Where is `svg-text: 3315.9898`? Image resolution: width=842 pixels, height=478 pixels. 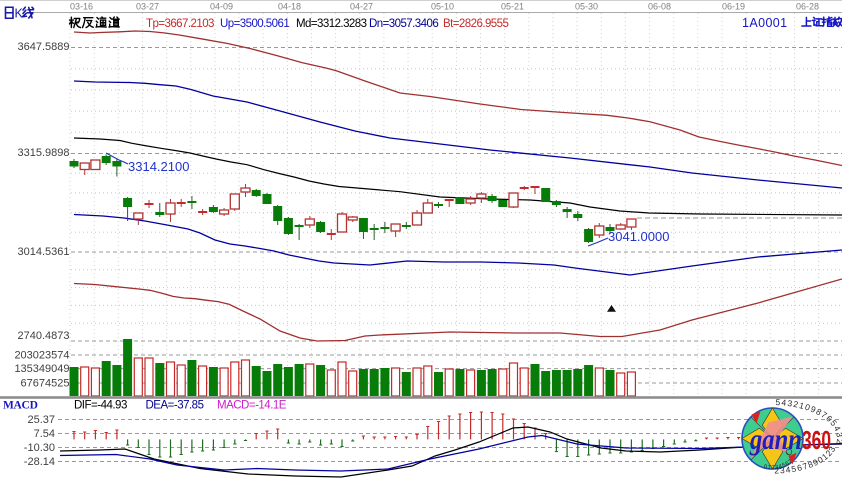
svg-text: 3315.9898 is located at coordinates (44, 153).